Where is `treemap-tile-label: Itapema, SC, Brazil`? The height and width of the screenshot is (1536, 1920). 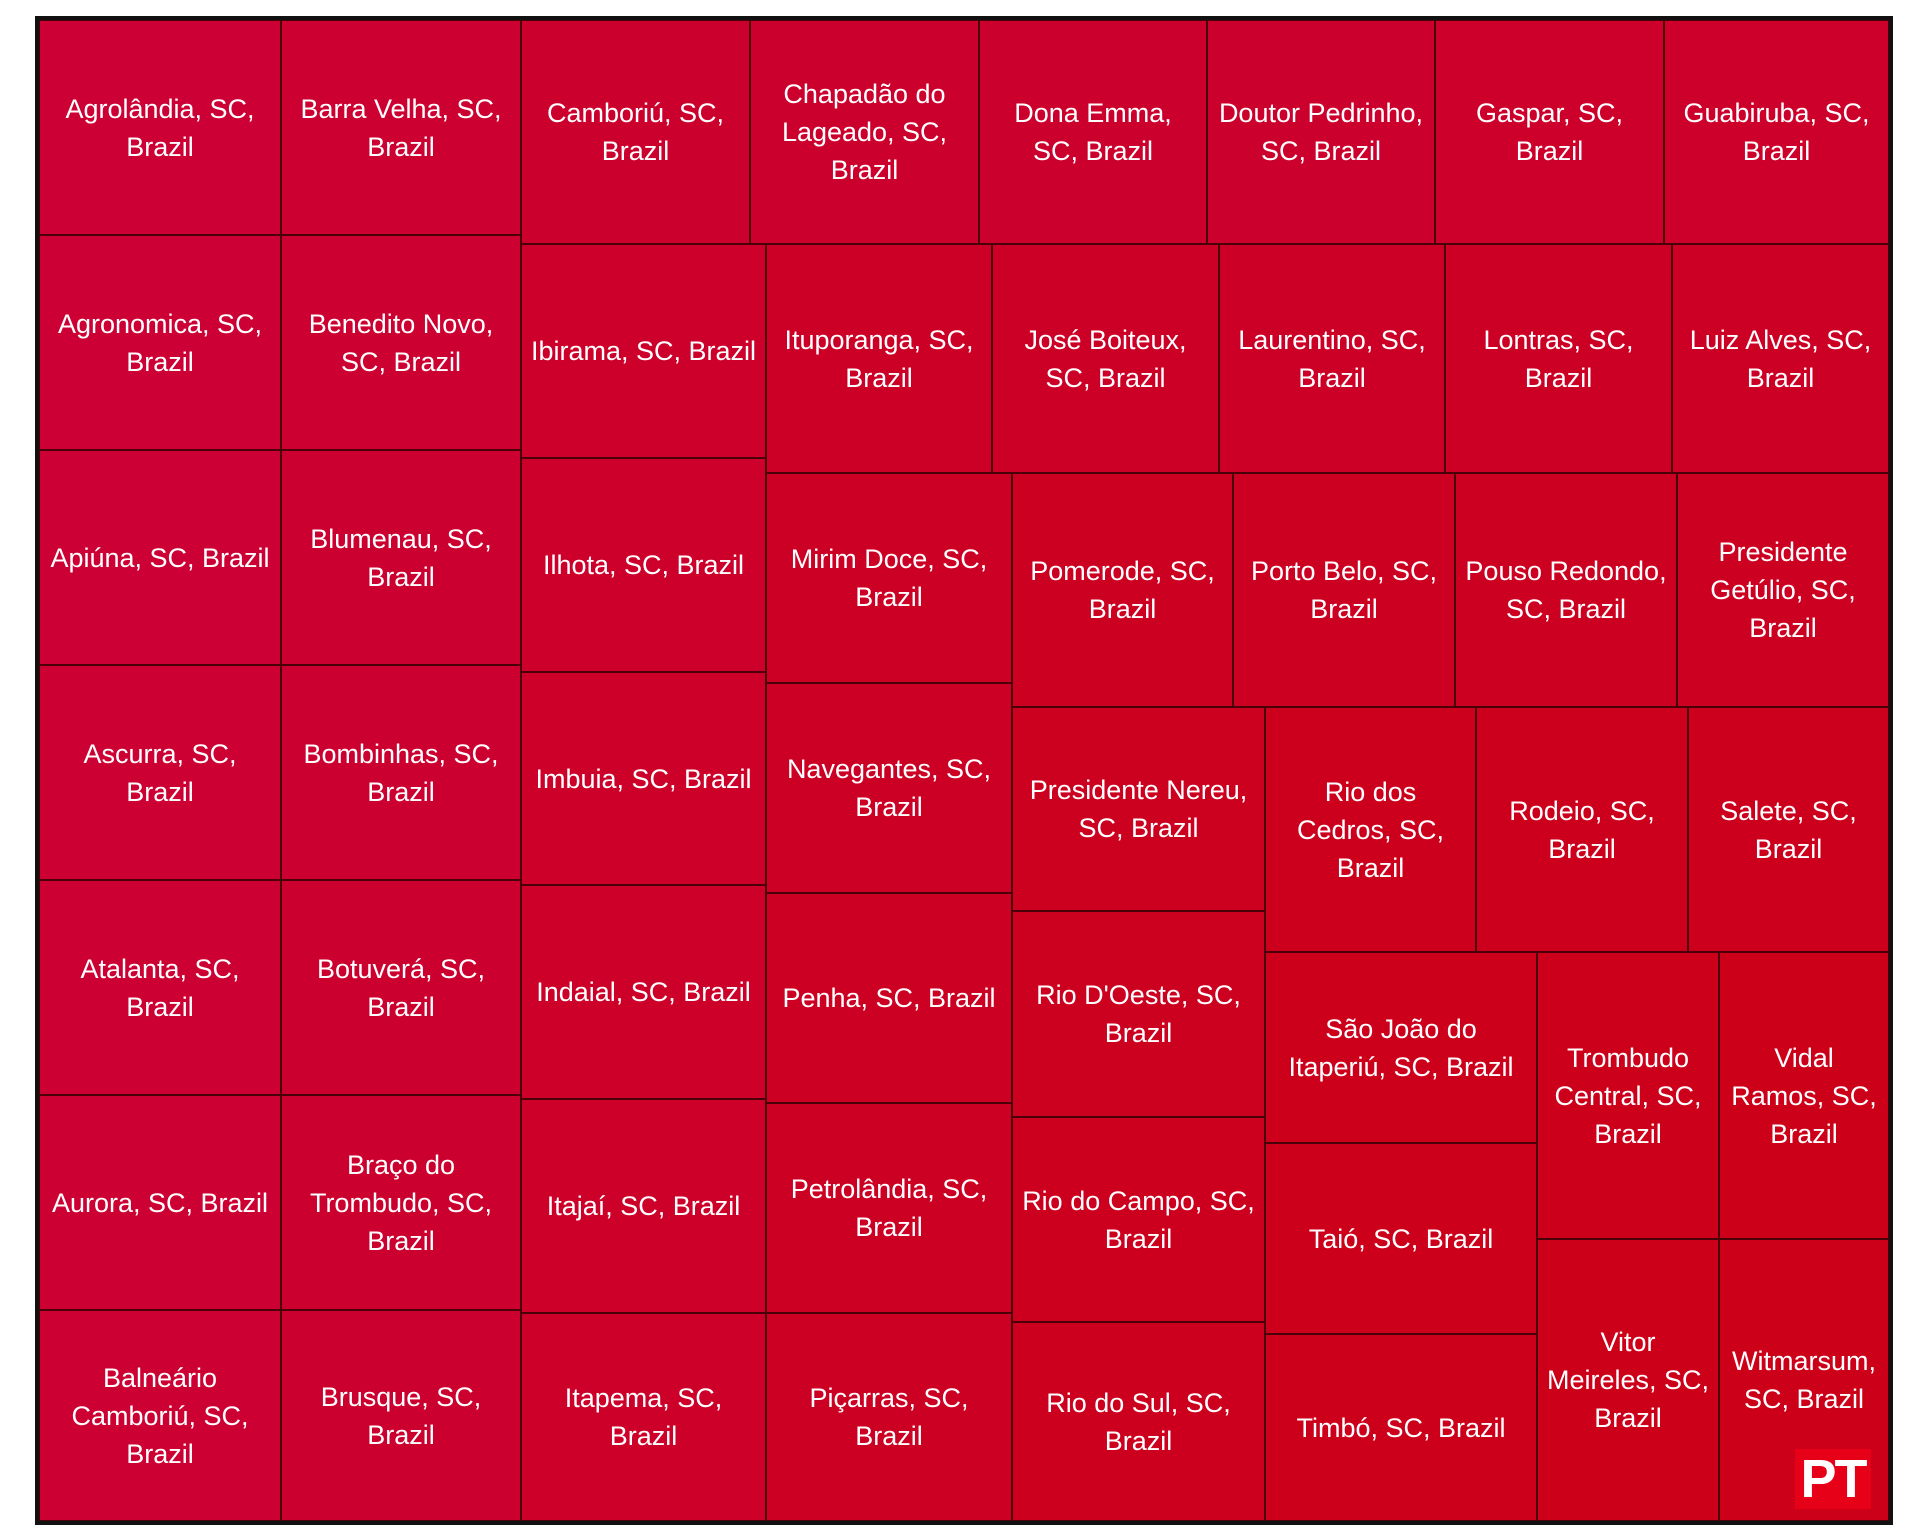
treemap-tile-label: Itapema, SC, Brazil is located at coordinates (643, 1417).